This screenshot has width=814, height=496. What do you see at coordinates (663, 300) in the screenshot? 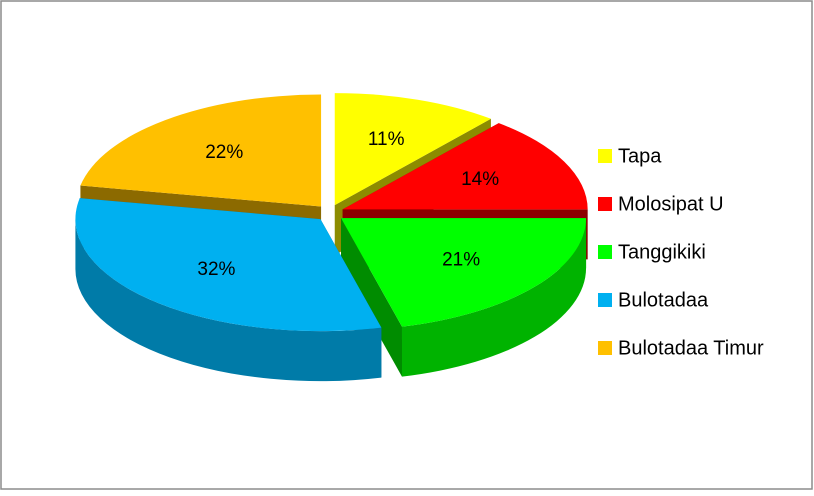
I see `legend-label: Bulotadaa` at bounding box center [663, 300].